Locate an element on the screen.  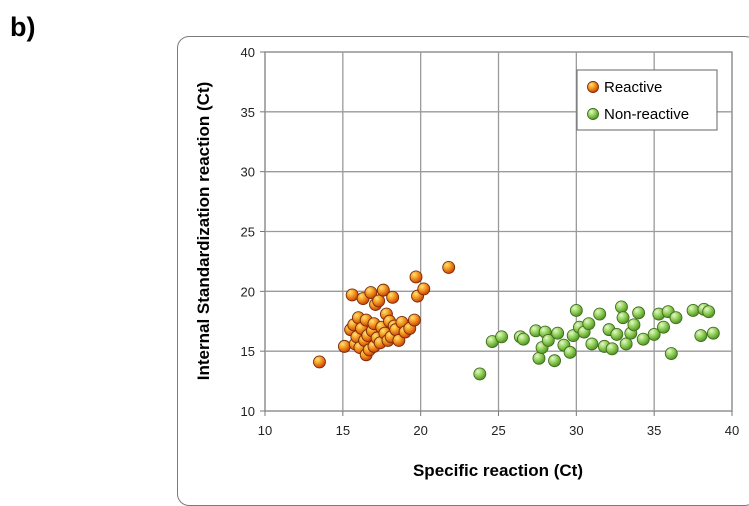
y-tick-label: 10 is located at coordinates (248, 411).